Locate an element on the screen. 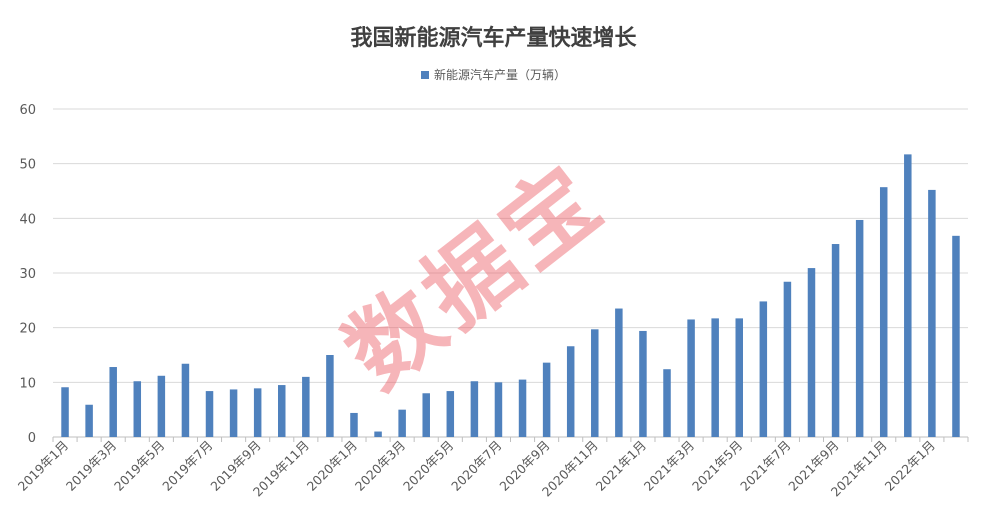 This screenshot has width=987, height=532. x-tick-label: 2019年3月 is located at coordinates (91, 466).